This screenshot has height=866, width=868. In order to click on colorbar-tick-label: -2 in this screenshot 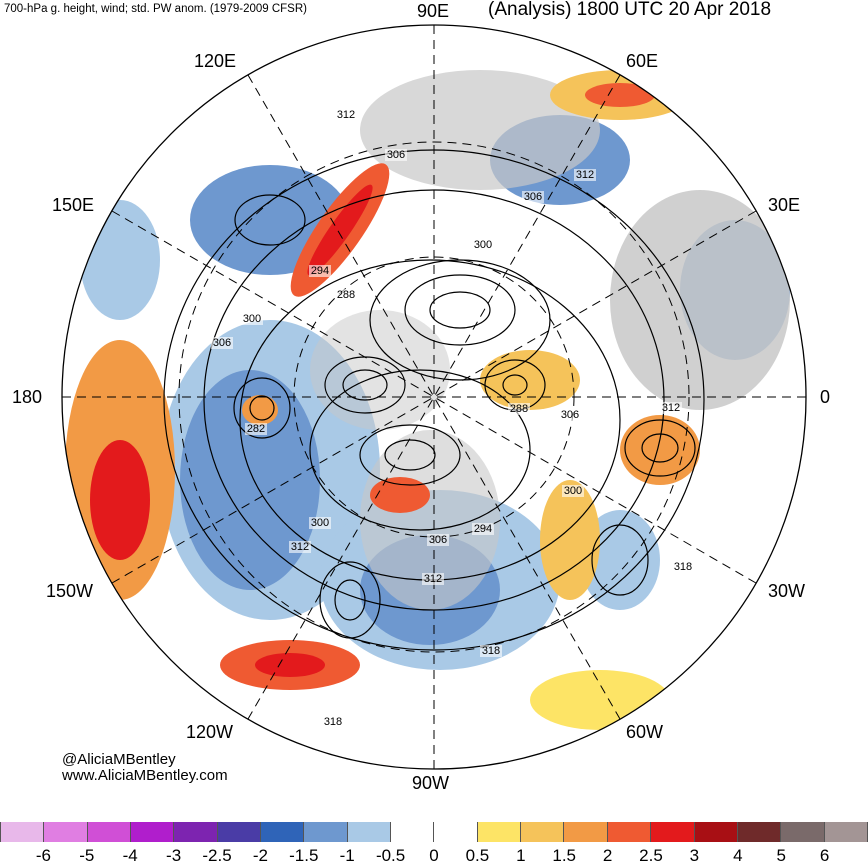, I will do `click(260, 855)`.